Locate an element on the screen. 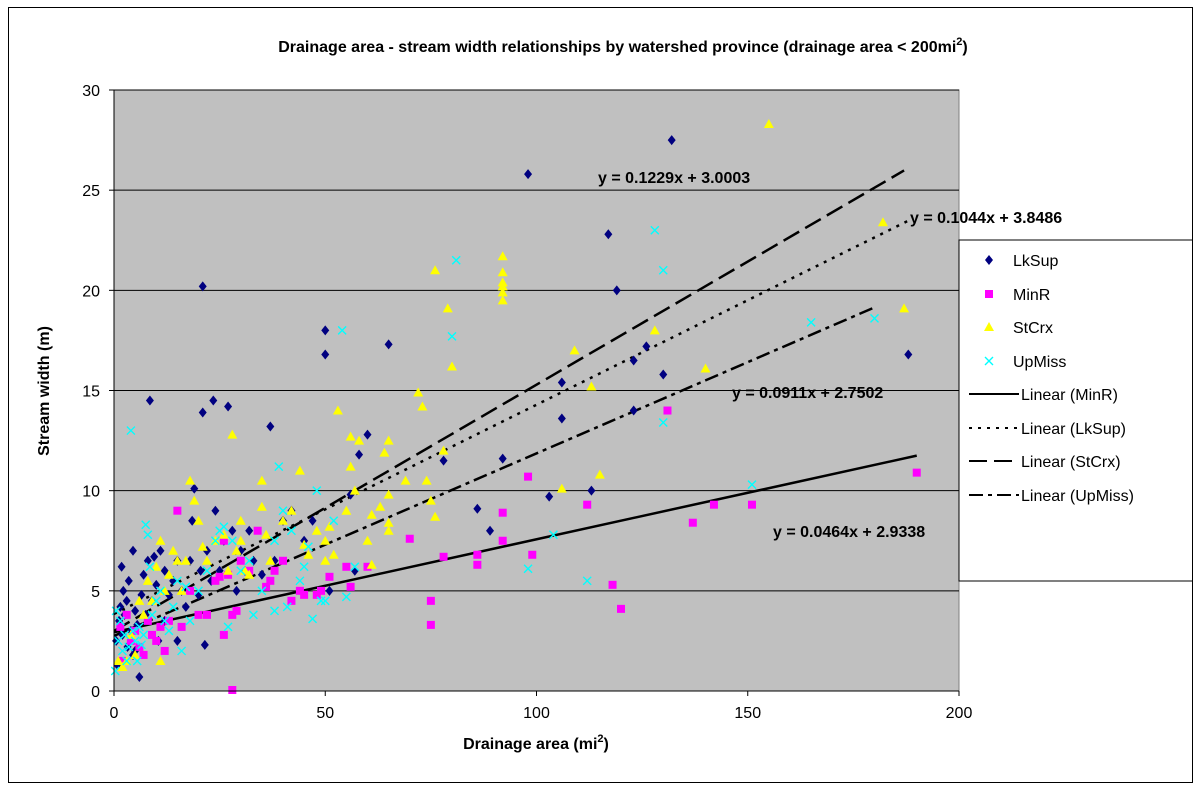  chart-title-superscript: 2 is located at coordinates (959, 42).